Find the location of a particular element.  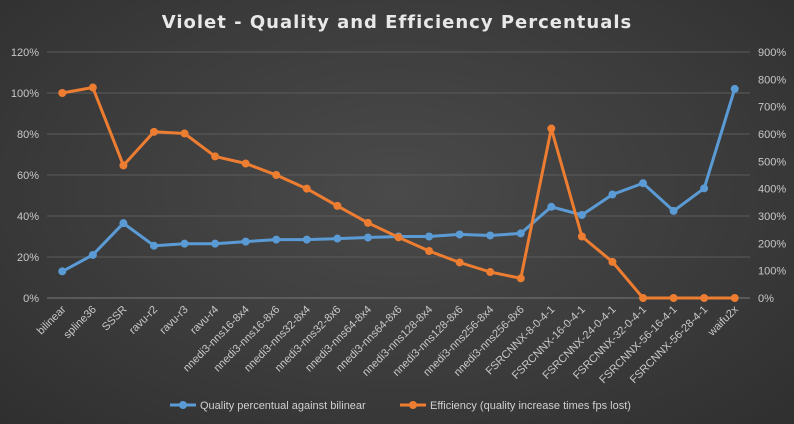

x-tick-label: spline36 is located at coordinates (80, 322).